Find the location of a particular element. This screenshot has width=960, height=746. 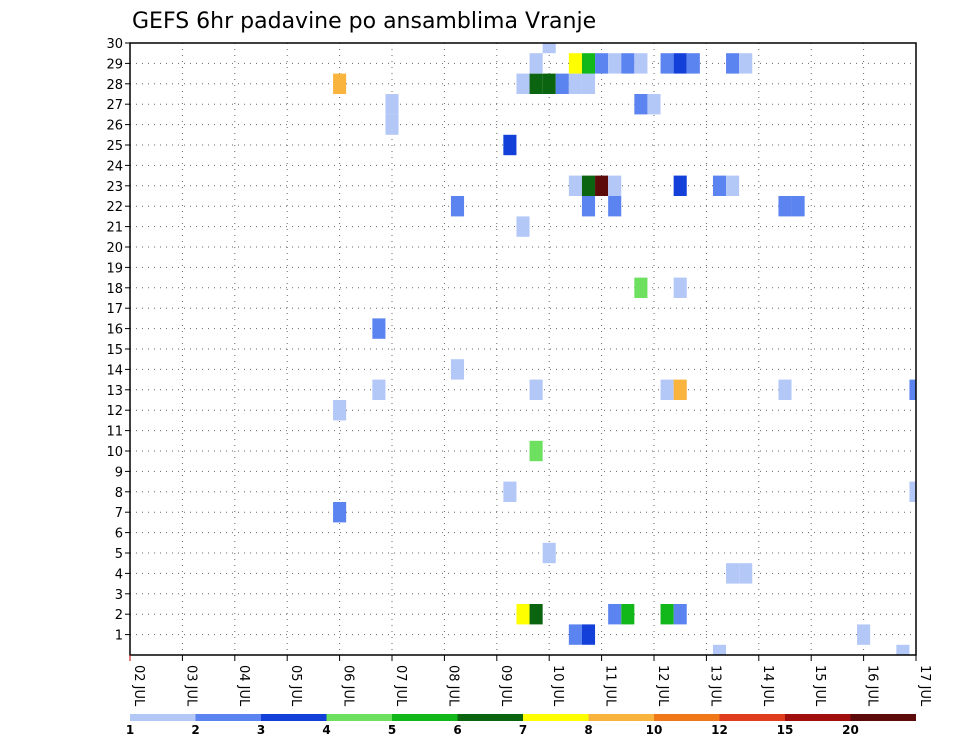

y-tick-label: 14 is located at coordinates (114, 370).